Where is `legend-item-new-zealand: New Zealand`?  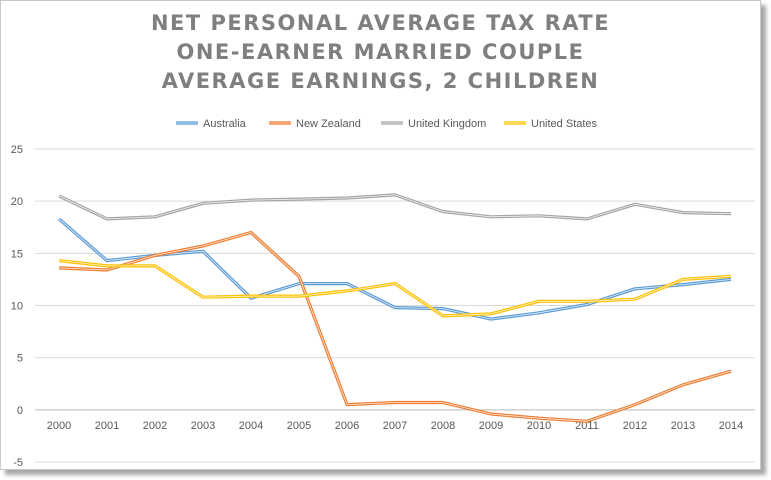 legend-item-new-zealand: New Zealand is located at coordinates (315, 124).